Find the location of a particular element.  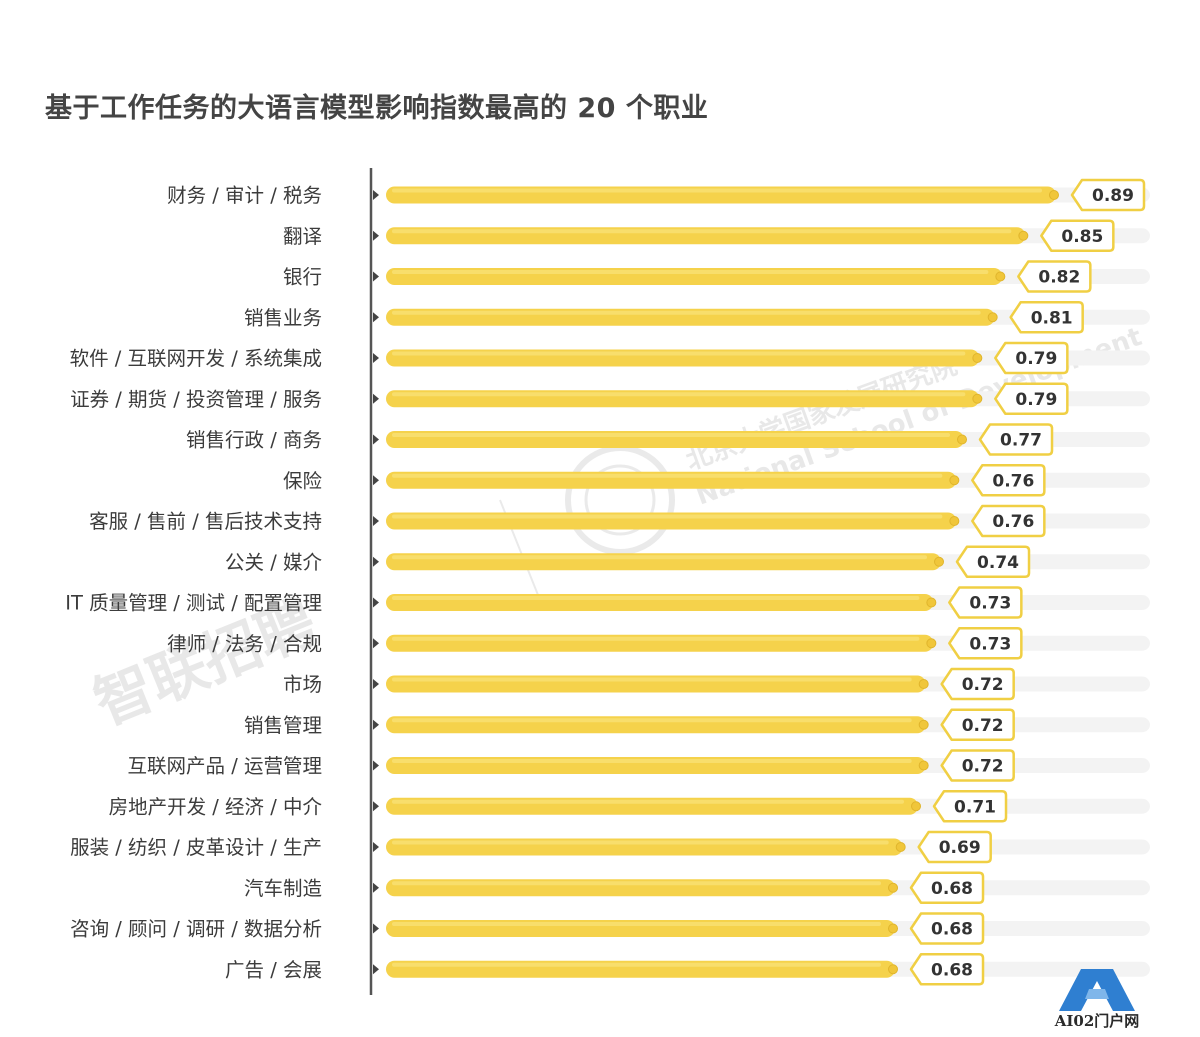

category-label: 市场 is located at coordinates (302, 684).